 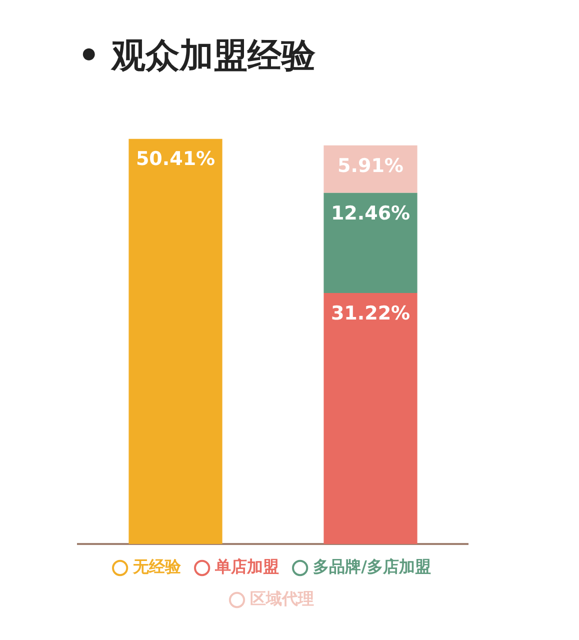 I want to click on data-label: 50.41%, so click(x=176, y=159).